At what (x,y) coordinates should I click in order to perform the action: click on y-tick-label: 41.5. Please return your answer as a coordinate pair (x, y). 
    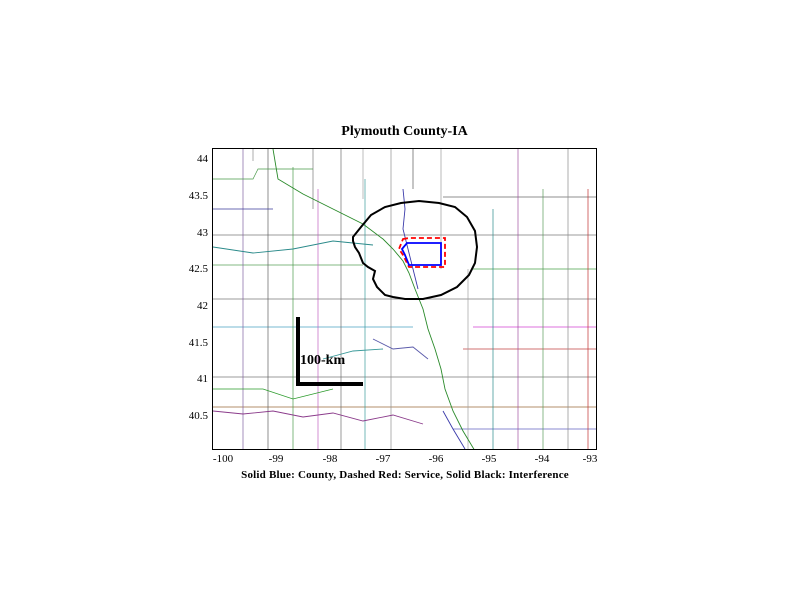
    Looking at the image, I should click on (198, 343).